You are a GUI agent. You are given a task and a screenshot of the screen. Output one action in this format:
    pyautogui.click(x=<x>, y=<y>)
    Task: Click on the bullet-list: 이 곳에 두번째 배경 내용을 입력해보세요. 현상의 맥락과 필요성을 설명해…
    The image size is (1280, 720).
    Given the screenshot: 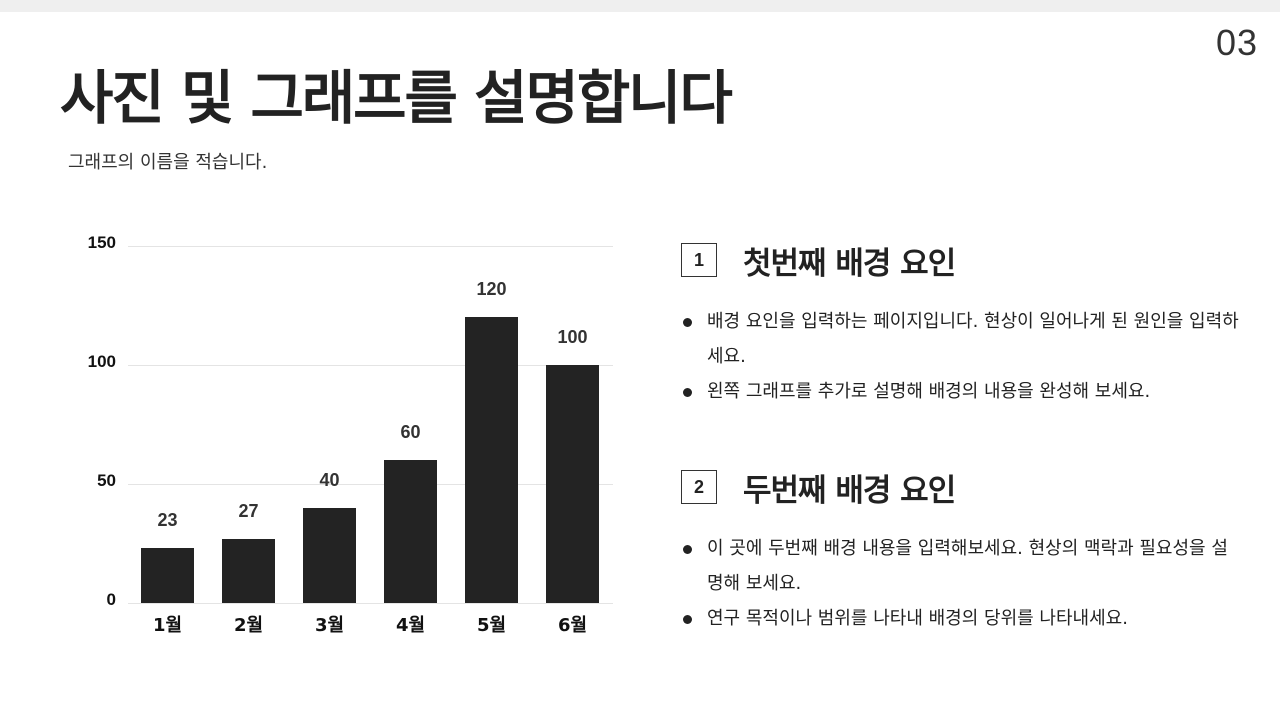 What is the action you would take?
    pyautogui.click(x=961, y=583)
    